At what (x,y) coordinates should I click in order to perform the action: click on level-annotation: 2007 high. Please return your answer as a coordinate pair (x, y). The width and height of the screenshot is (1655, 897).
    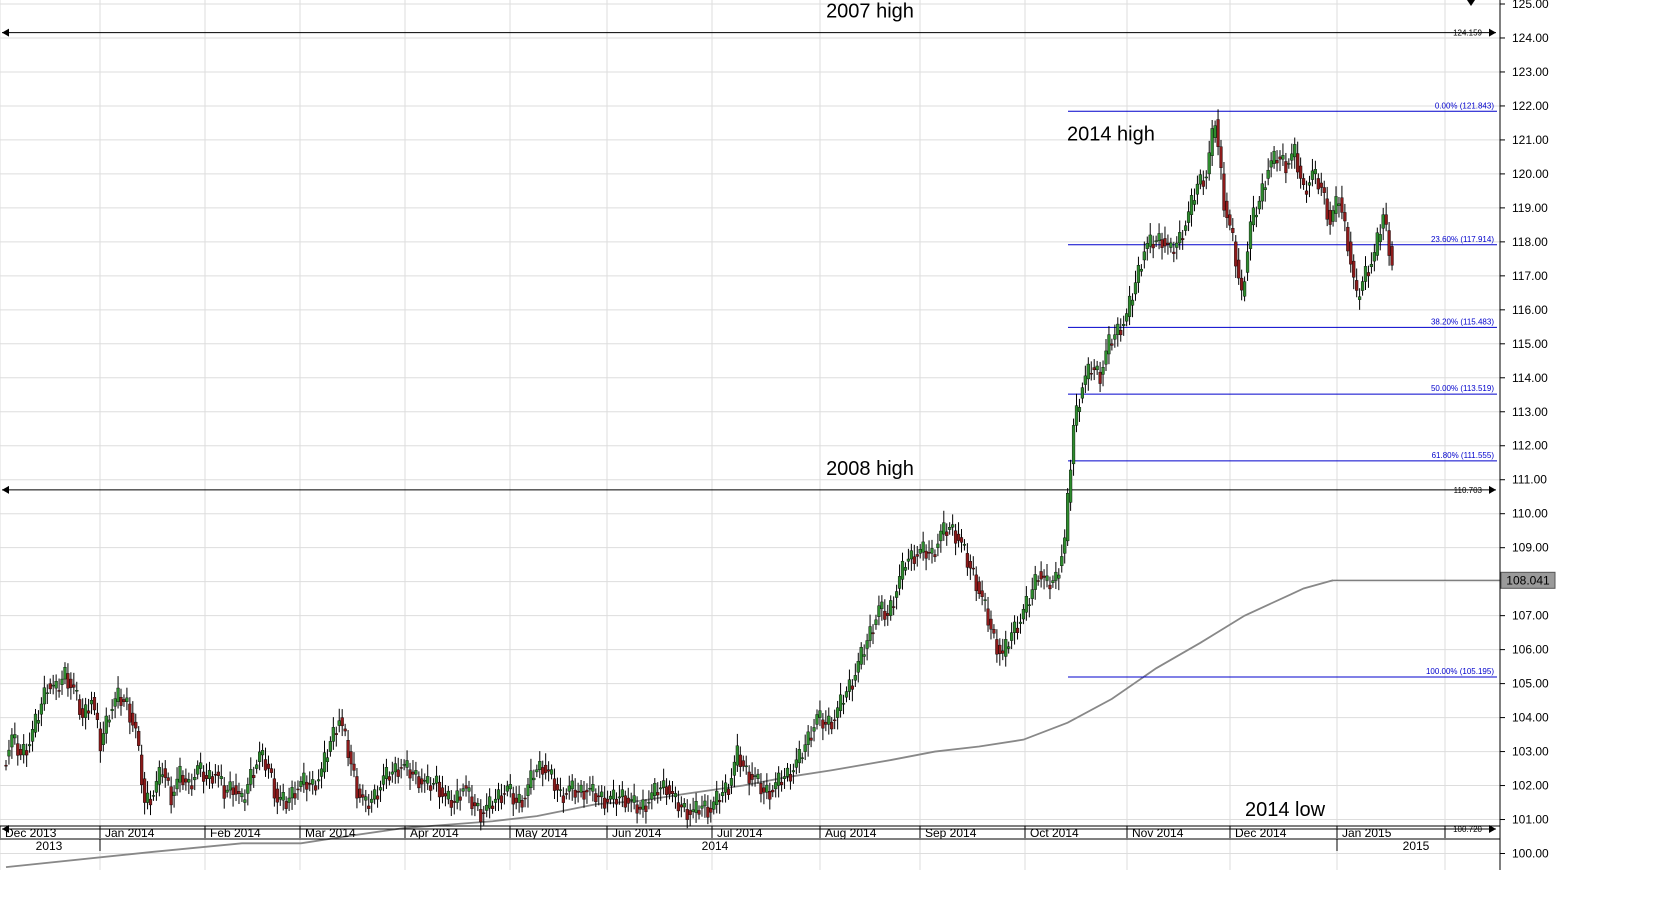
    Looking at the image, I should click on (870, 12).